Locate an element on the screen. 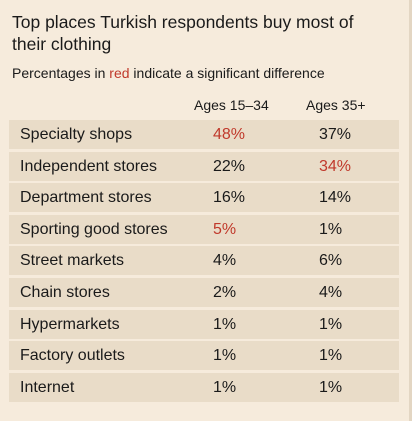  column-header-ages-15-34: Ages 15–34 is located at coordinates (231, 105).